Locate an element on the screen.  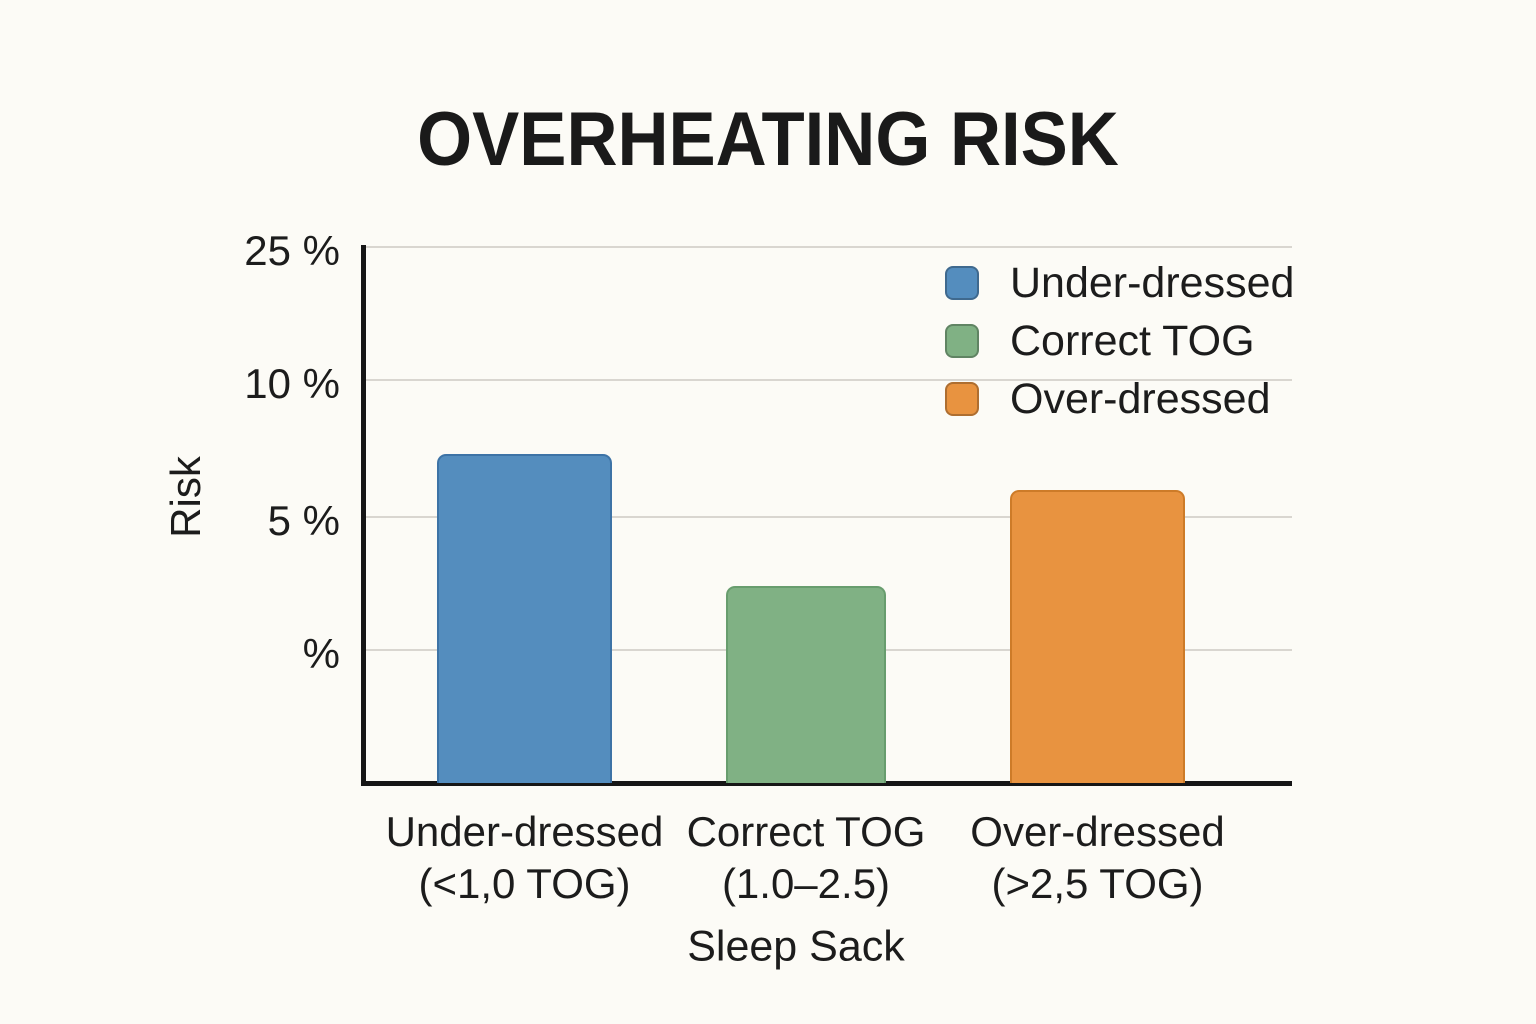
legend-item: Over-dressed is located at coordinates (1119, 399).